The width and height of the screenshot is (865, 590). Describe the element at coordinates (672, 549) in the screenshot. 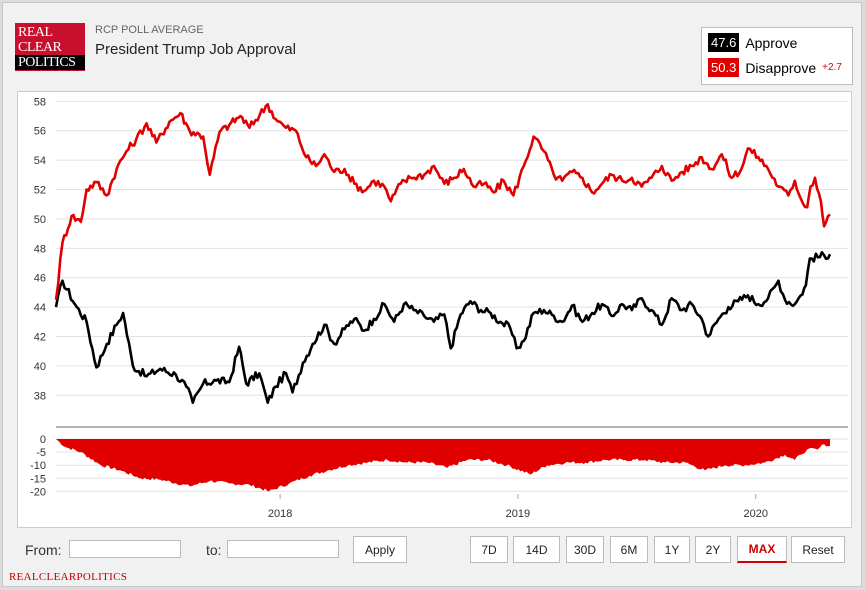

I see `range-button-1y: 1Y` at that location.